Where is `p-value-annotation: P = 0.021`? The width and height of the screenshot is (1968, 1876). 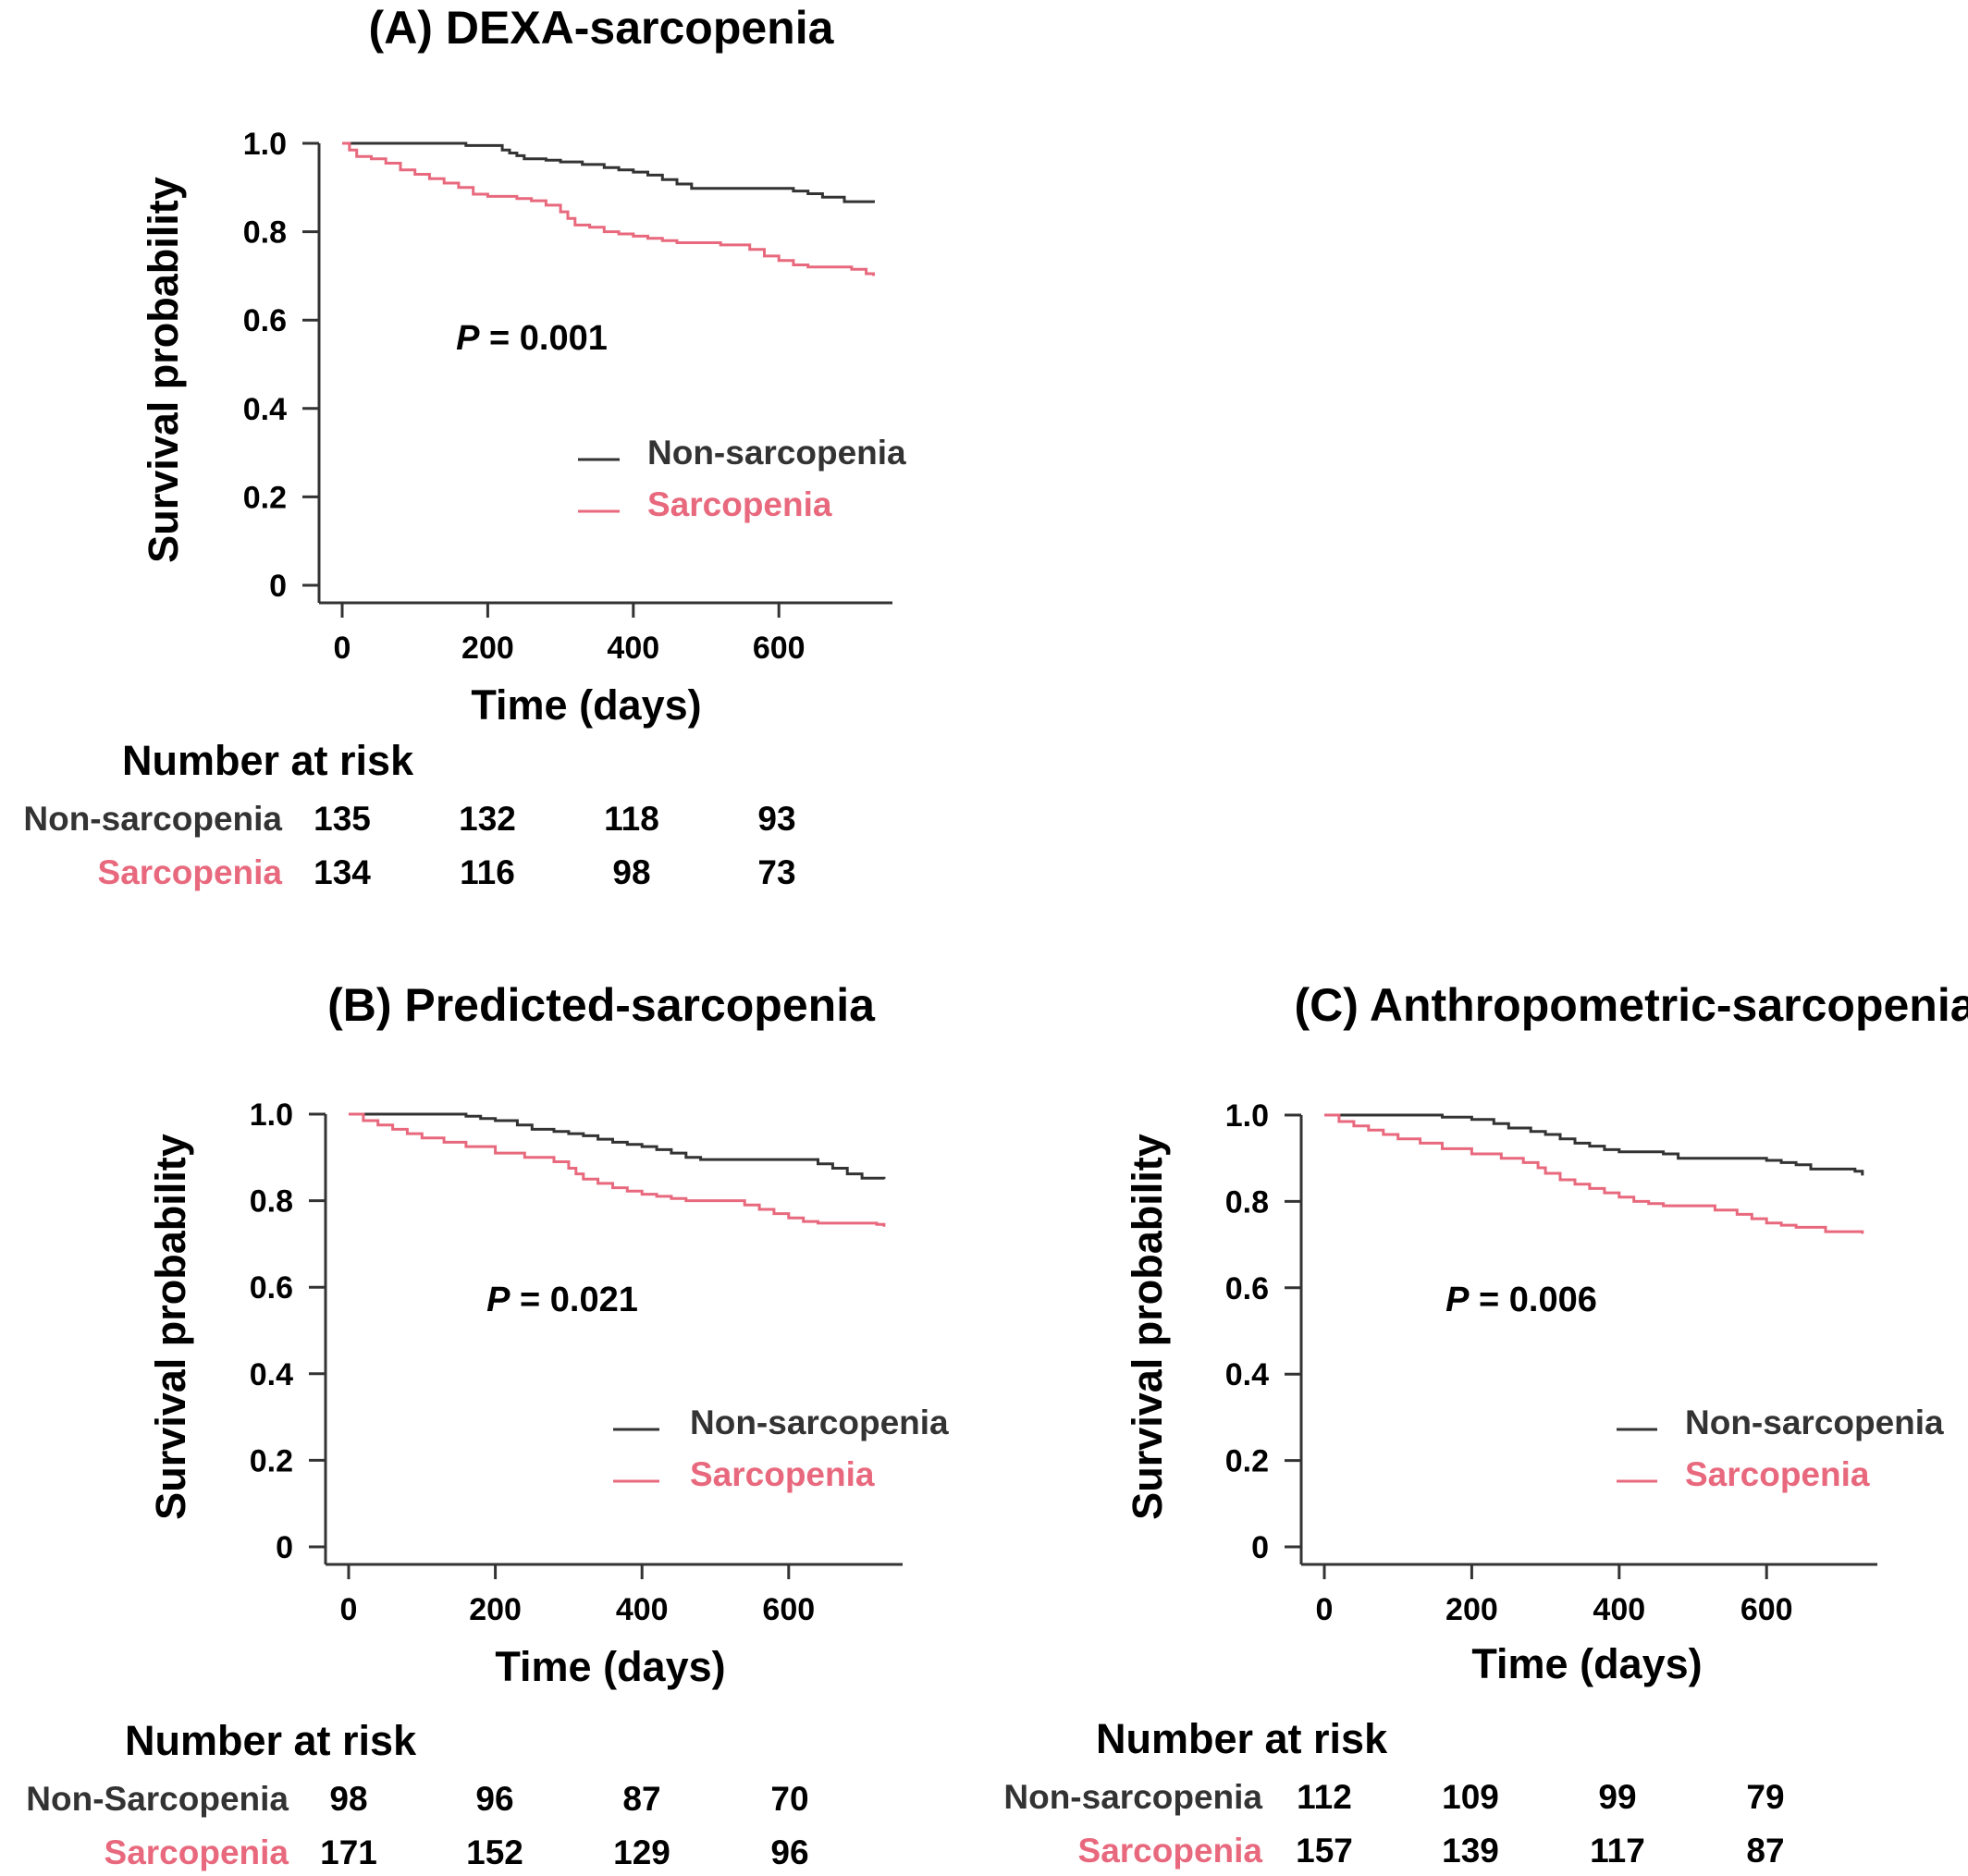 p-value-annotation: P = 0.021 is located at coordinates (562, 1300).